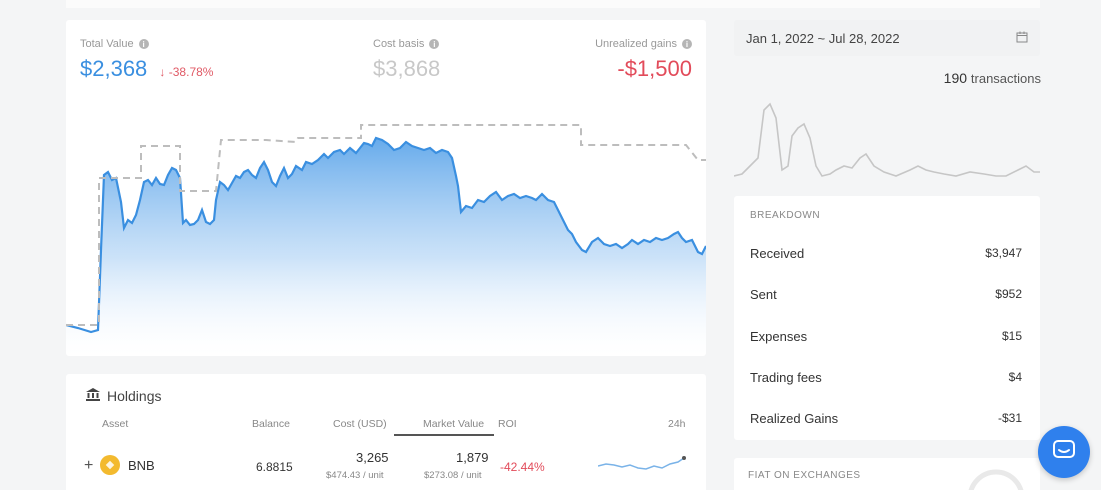 The image size is (1101, 490). Describe the element at coordinates (110, 466) in the screenshot. I see `bnb-coin-icon` at that location.